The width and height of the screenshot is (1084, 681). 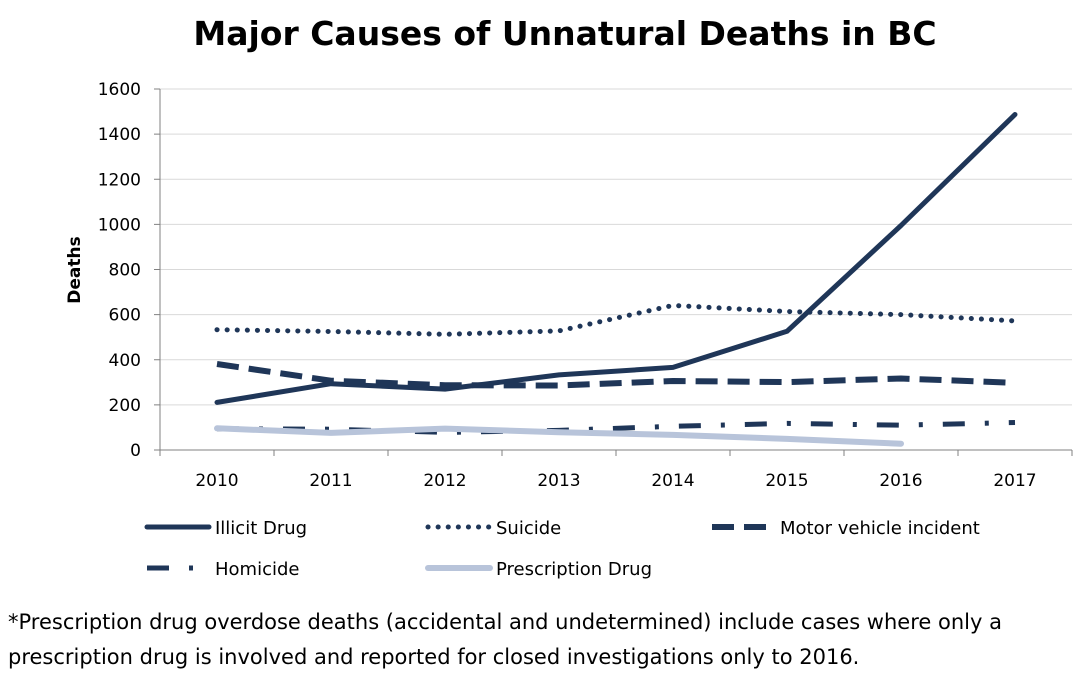 I want to click on x-tick-labels: 2010 2011 2012 2013 2014 2015 2016 2017, so click(x=615, y=481).